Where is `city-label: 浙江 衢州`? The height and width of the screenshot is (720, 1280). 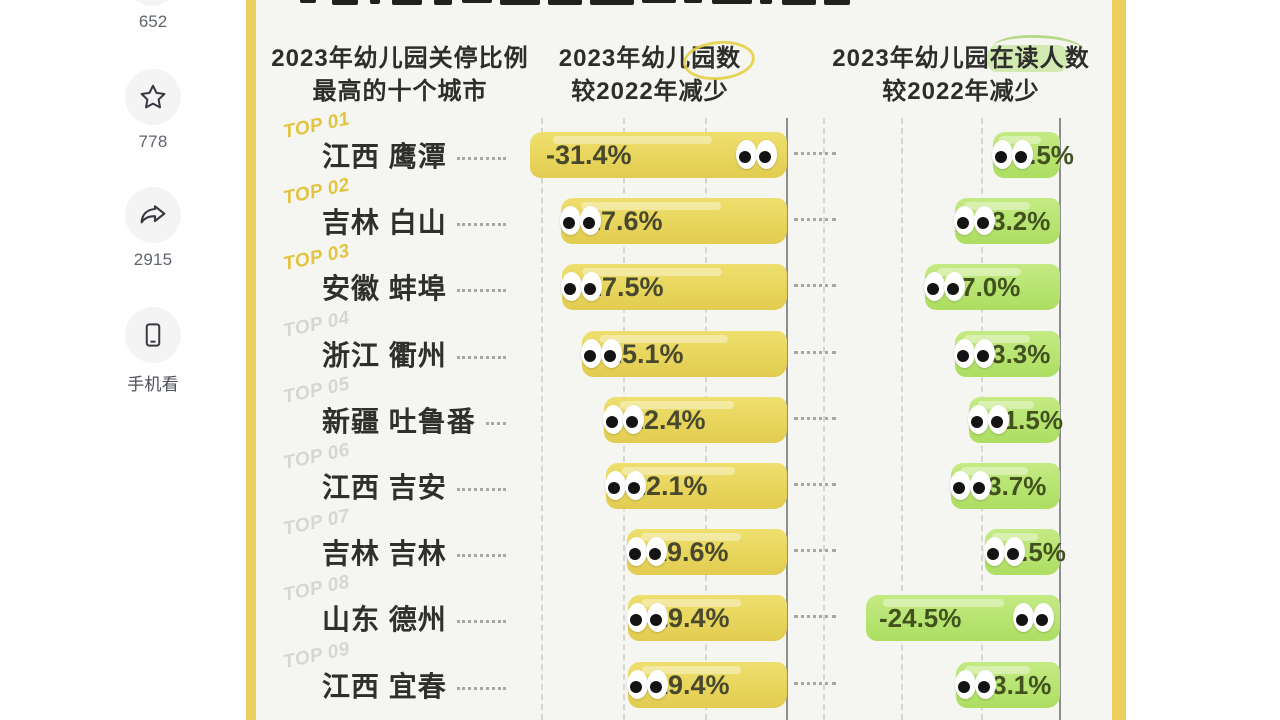 city-label: 浙江 衢州 is located at coordinates (384, 355).